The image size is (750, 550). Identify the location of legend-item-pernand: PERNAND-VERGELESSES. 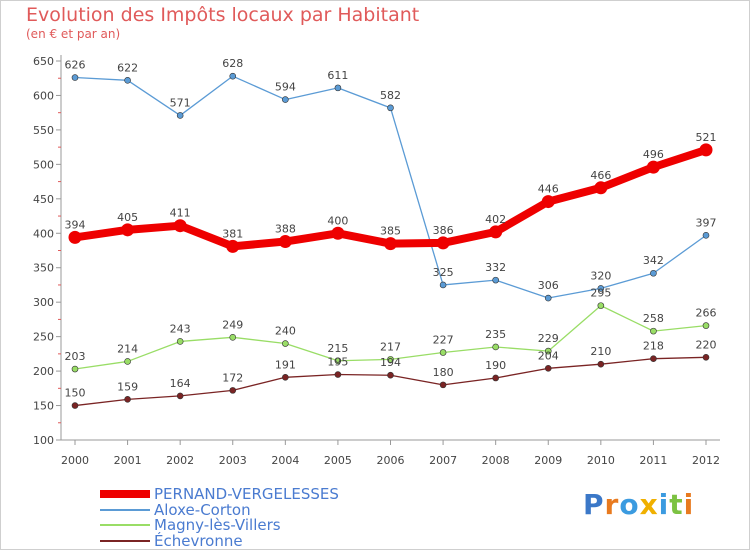
(219, 494).